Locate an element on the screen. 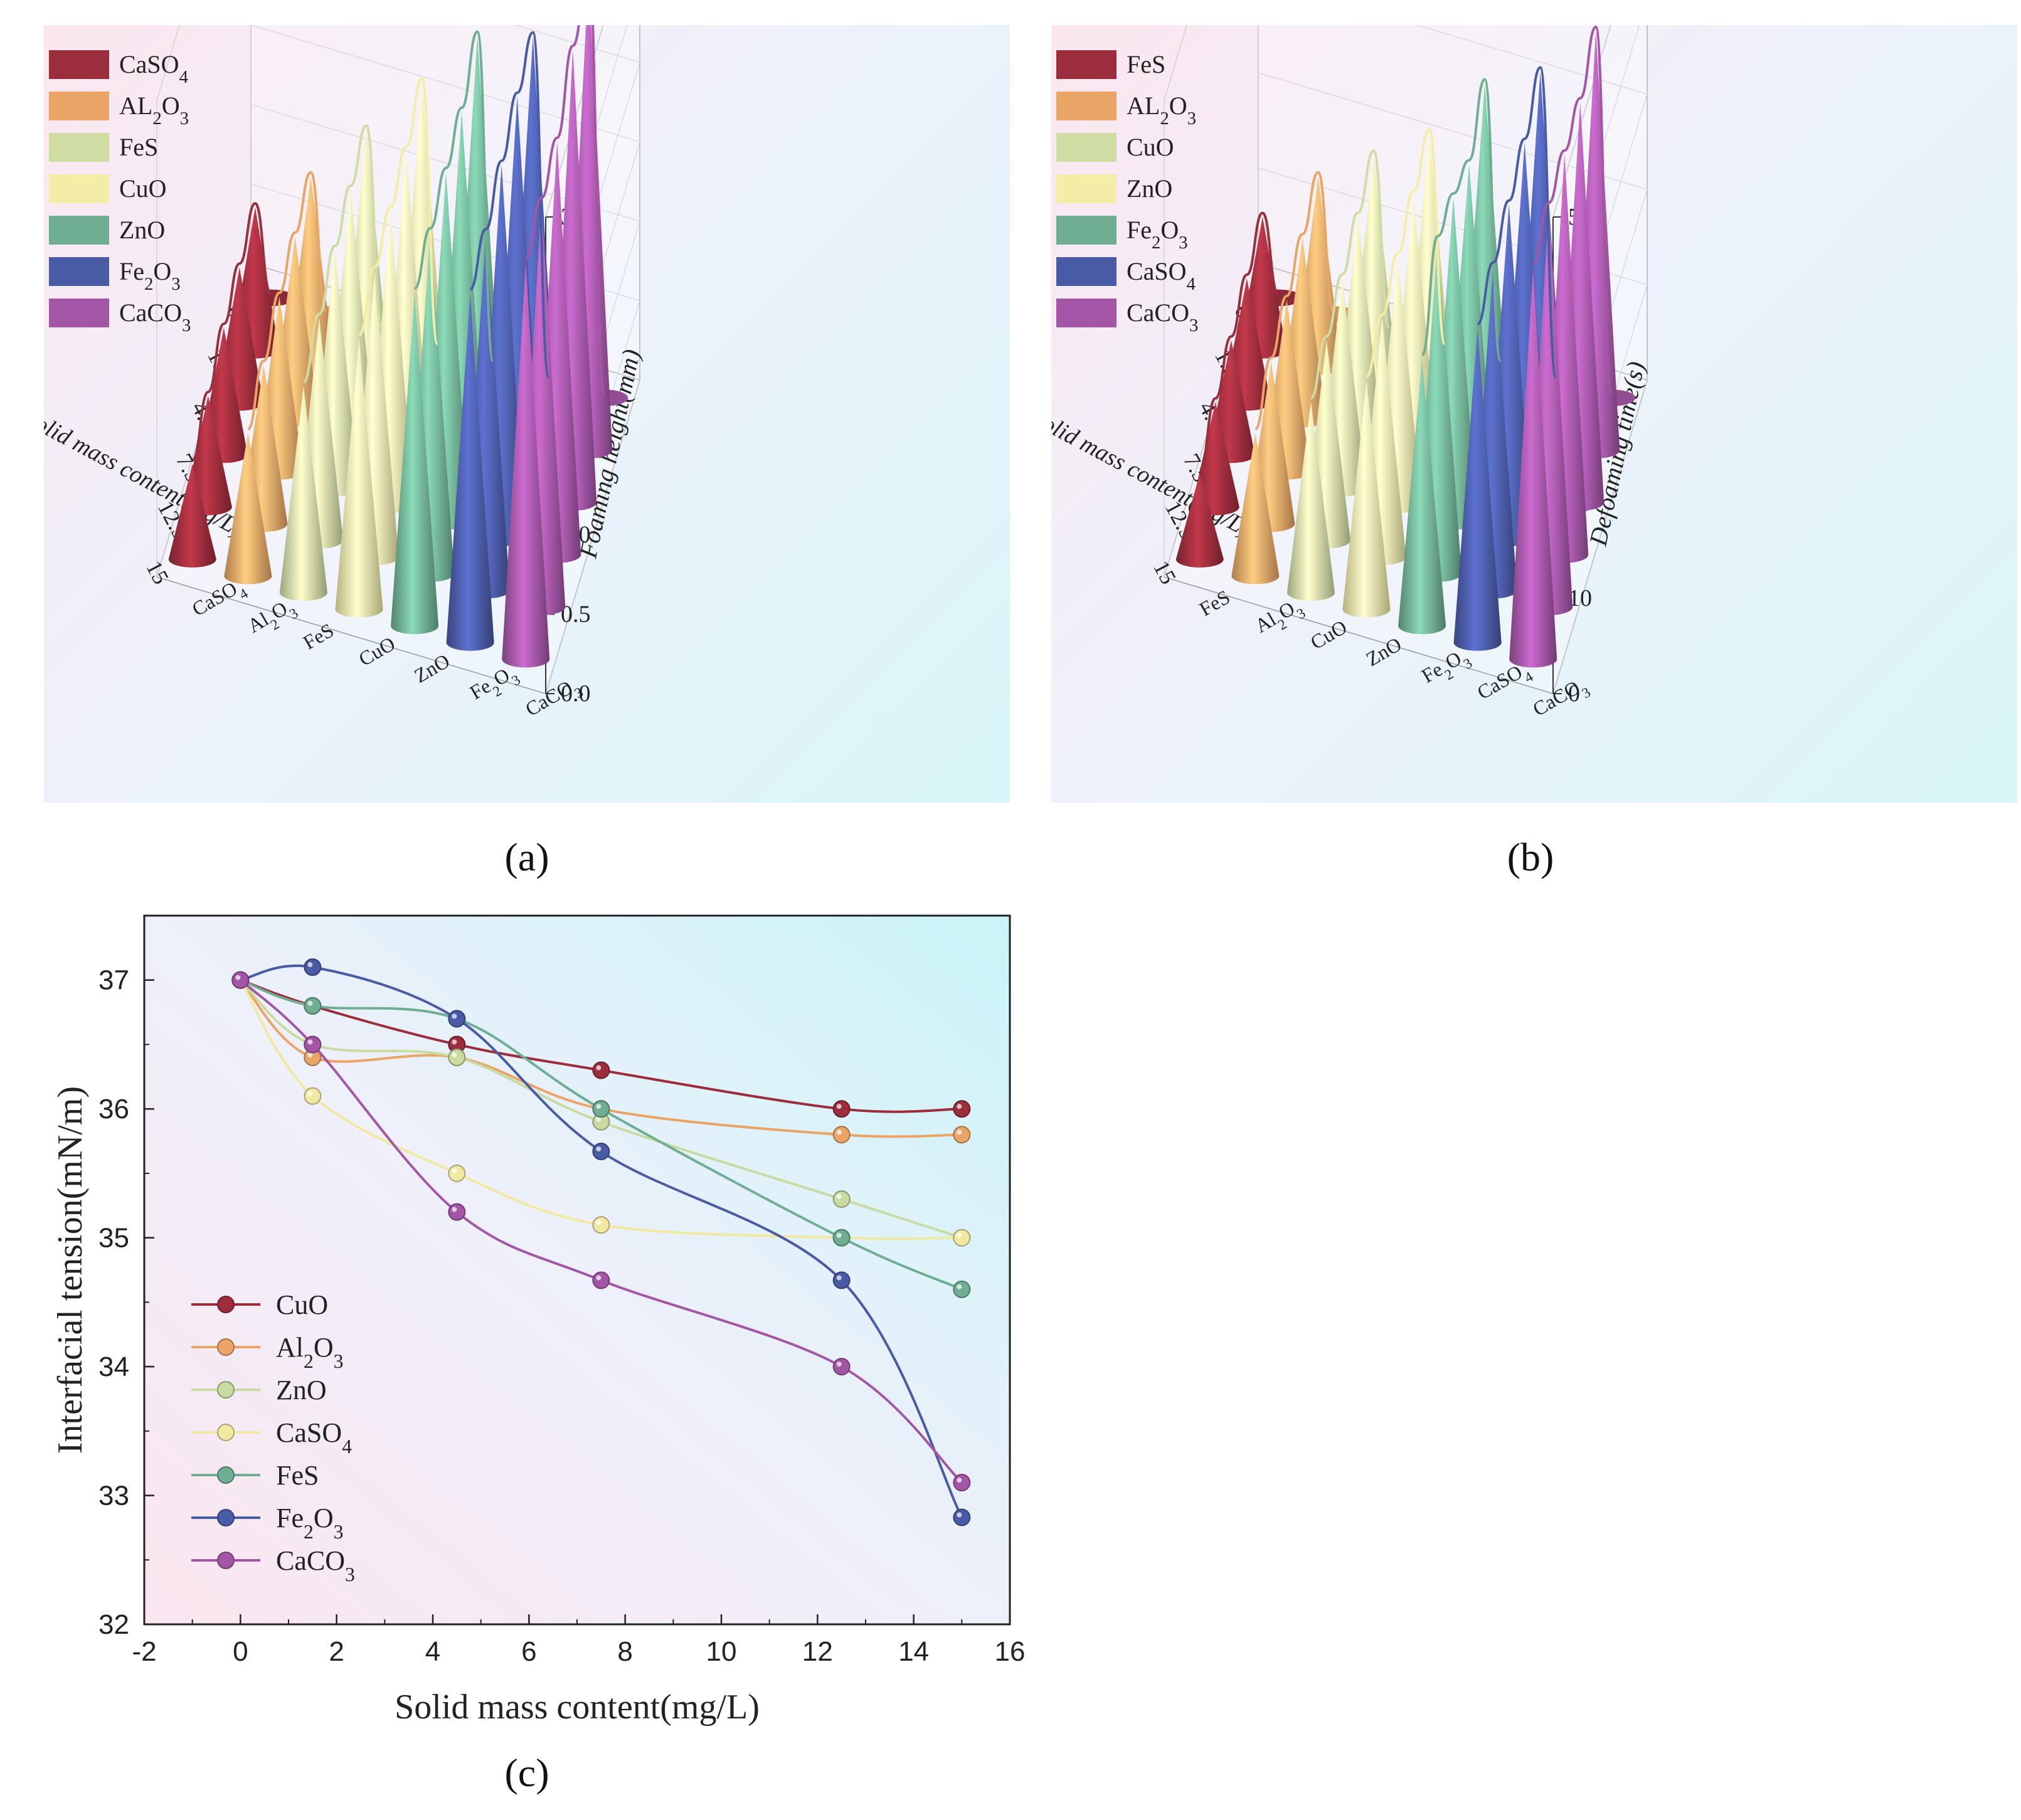 This screenshot has width=2021, height=1820. legend-label: Fe2O3 is located at coordinates (309, 1523).